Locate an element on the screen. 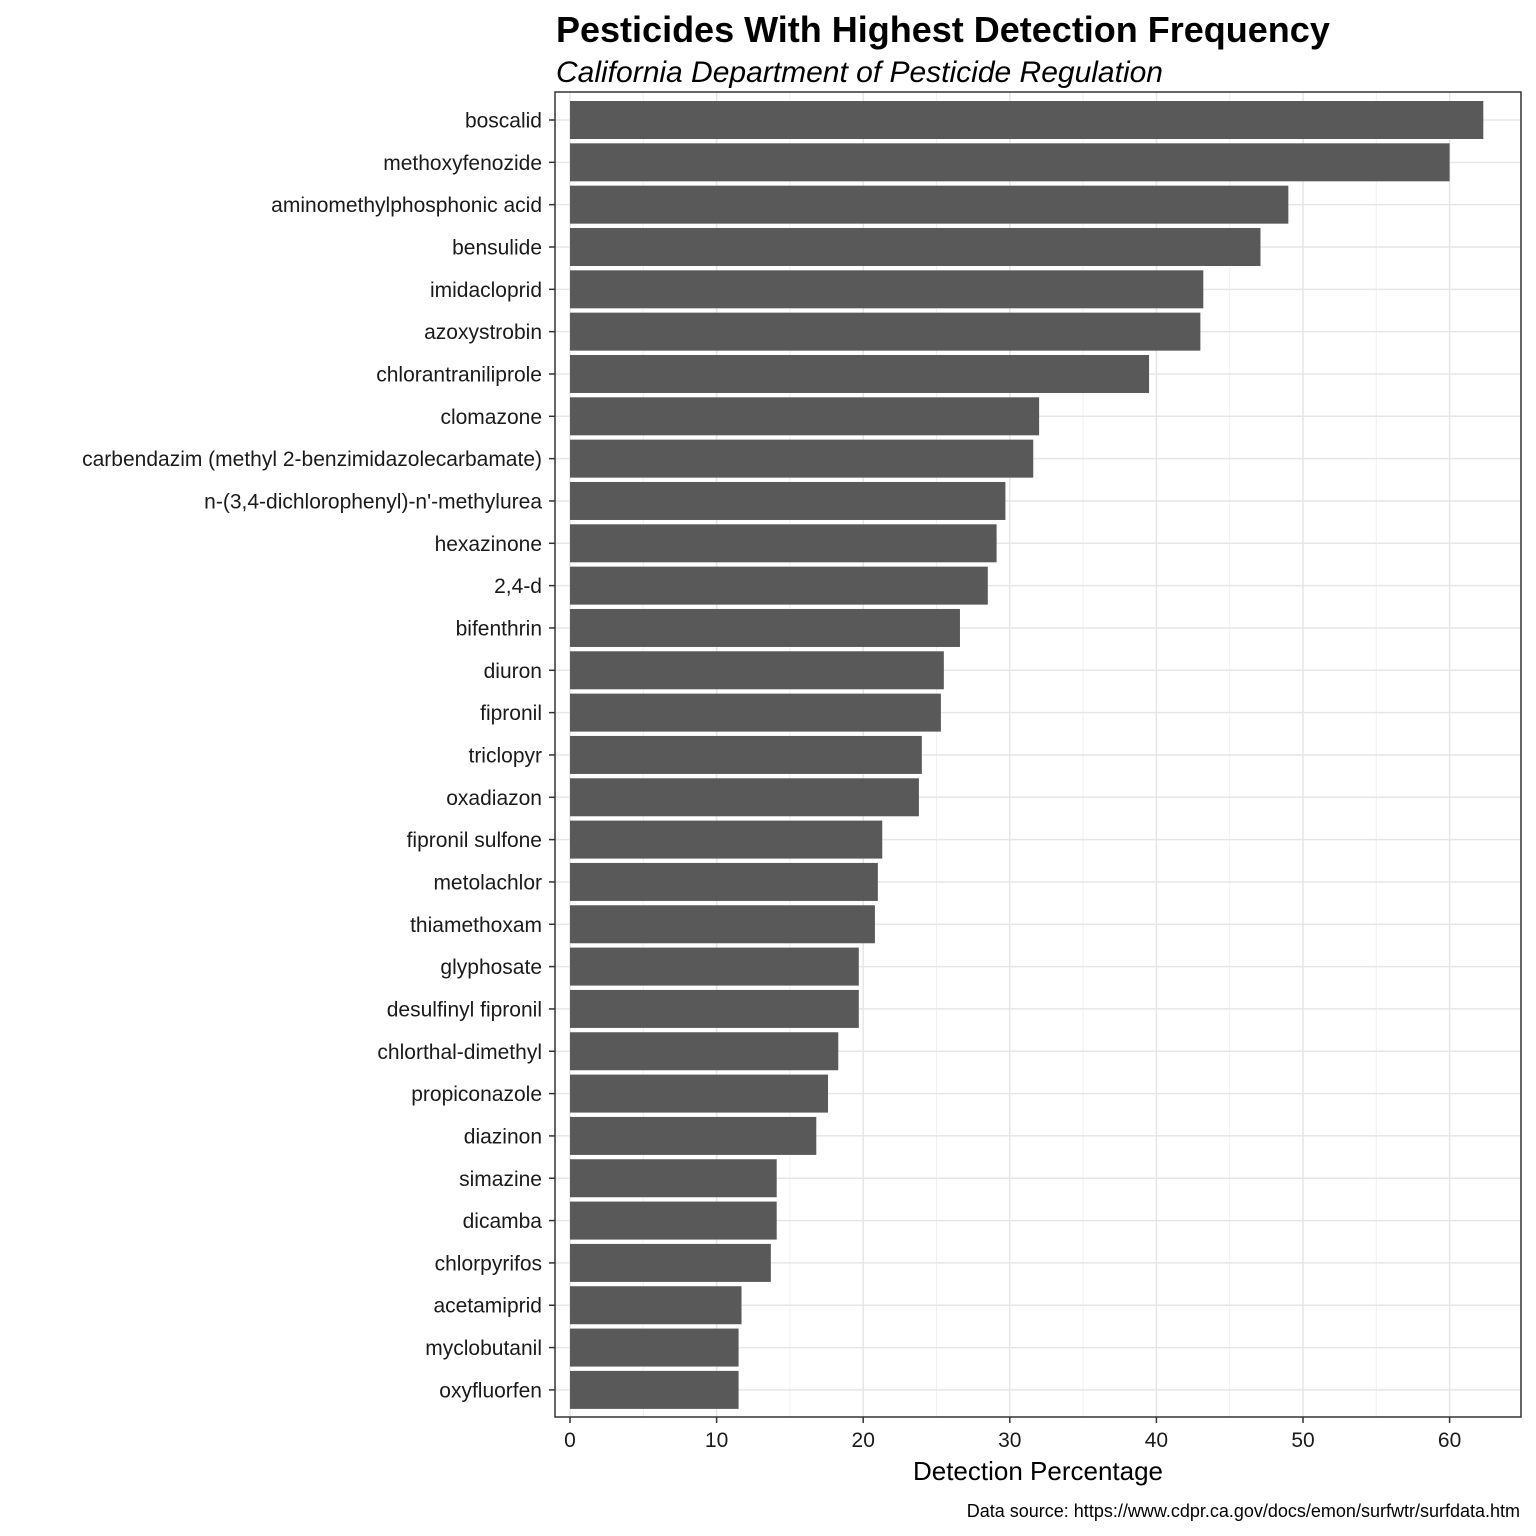 The height and width of the screenshot is (1536, 1536). x-tick-label: 60 is located at coordinates (1449, 1440).